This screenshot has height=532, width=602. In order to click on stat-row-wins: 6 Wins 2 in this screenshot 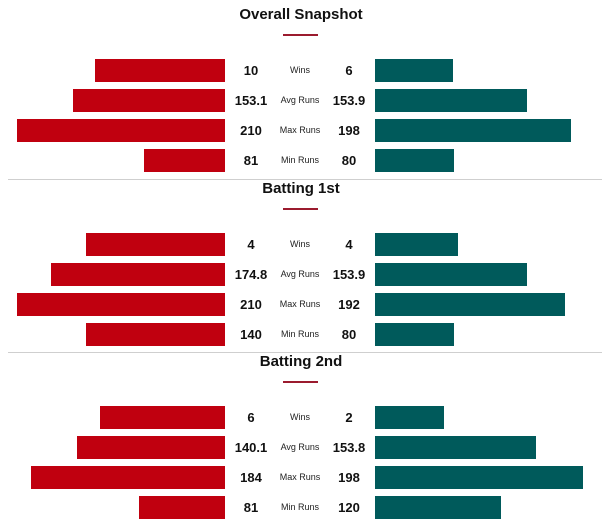, I will do `click(301, 417)`.